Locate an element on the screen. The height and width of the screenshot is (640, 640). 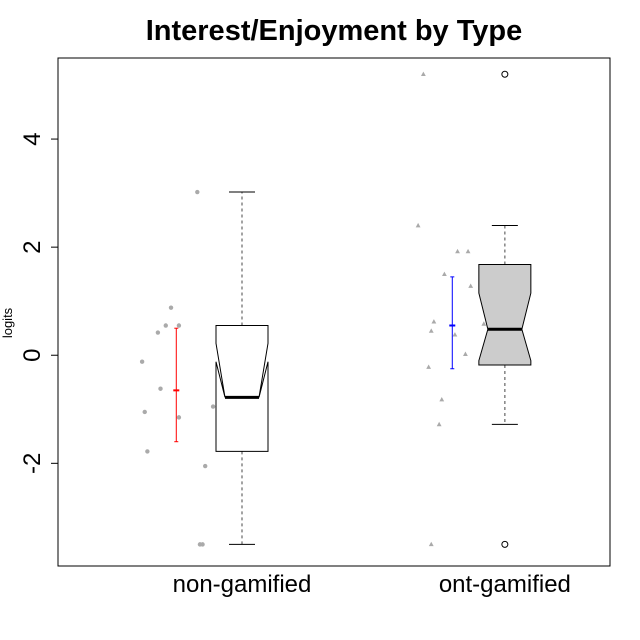
error-bars is located at coordinates (314, 359).